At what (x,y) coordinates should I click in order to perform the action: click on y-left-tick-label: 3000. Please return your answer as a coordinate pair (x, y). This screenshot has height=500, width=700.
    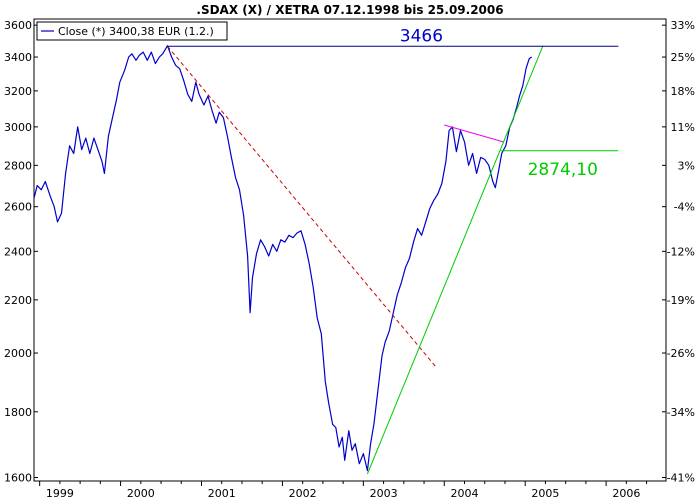
    Looking at the image, I should click on (18, 127).